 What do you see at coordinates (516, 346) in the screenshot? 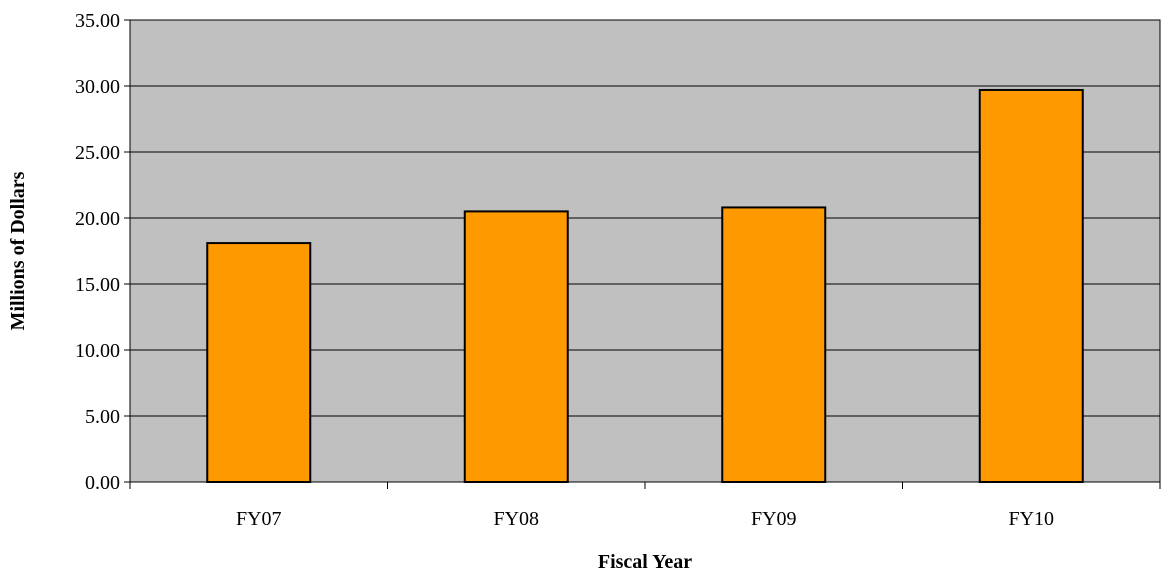
I see `bar-fy08` at bounding box center [516, 346].